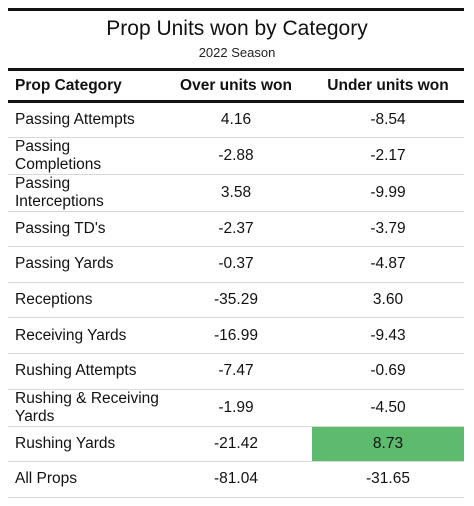 The height and width of the screenshot is (506, 474). Describe the element at coordinates (76, 371) in the screenshot. I see `prop-category-cell: Rushing Attempts` at that location.